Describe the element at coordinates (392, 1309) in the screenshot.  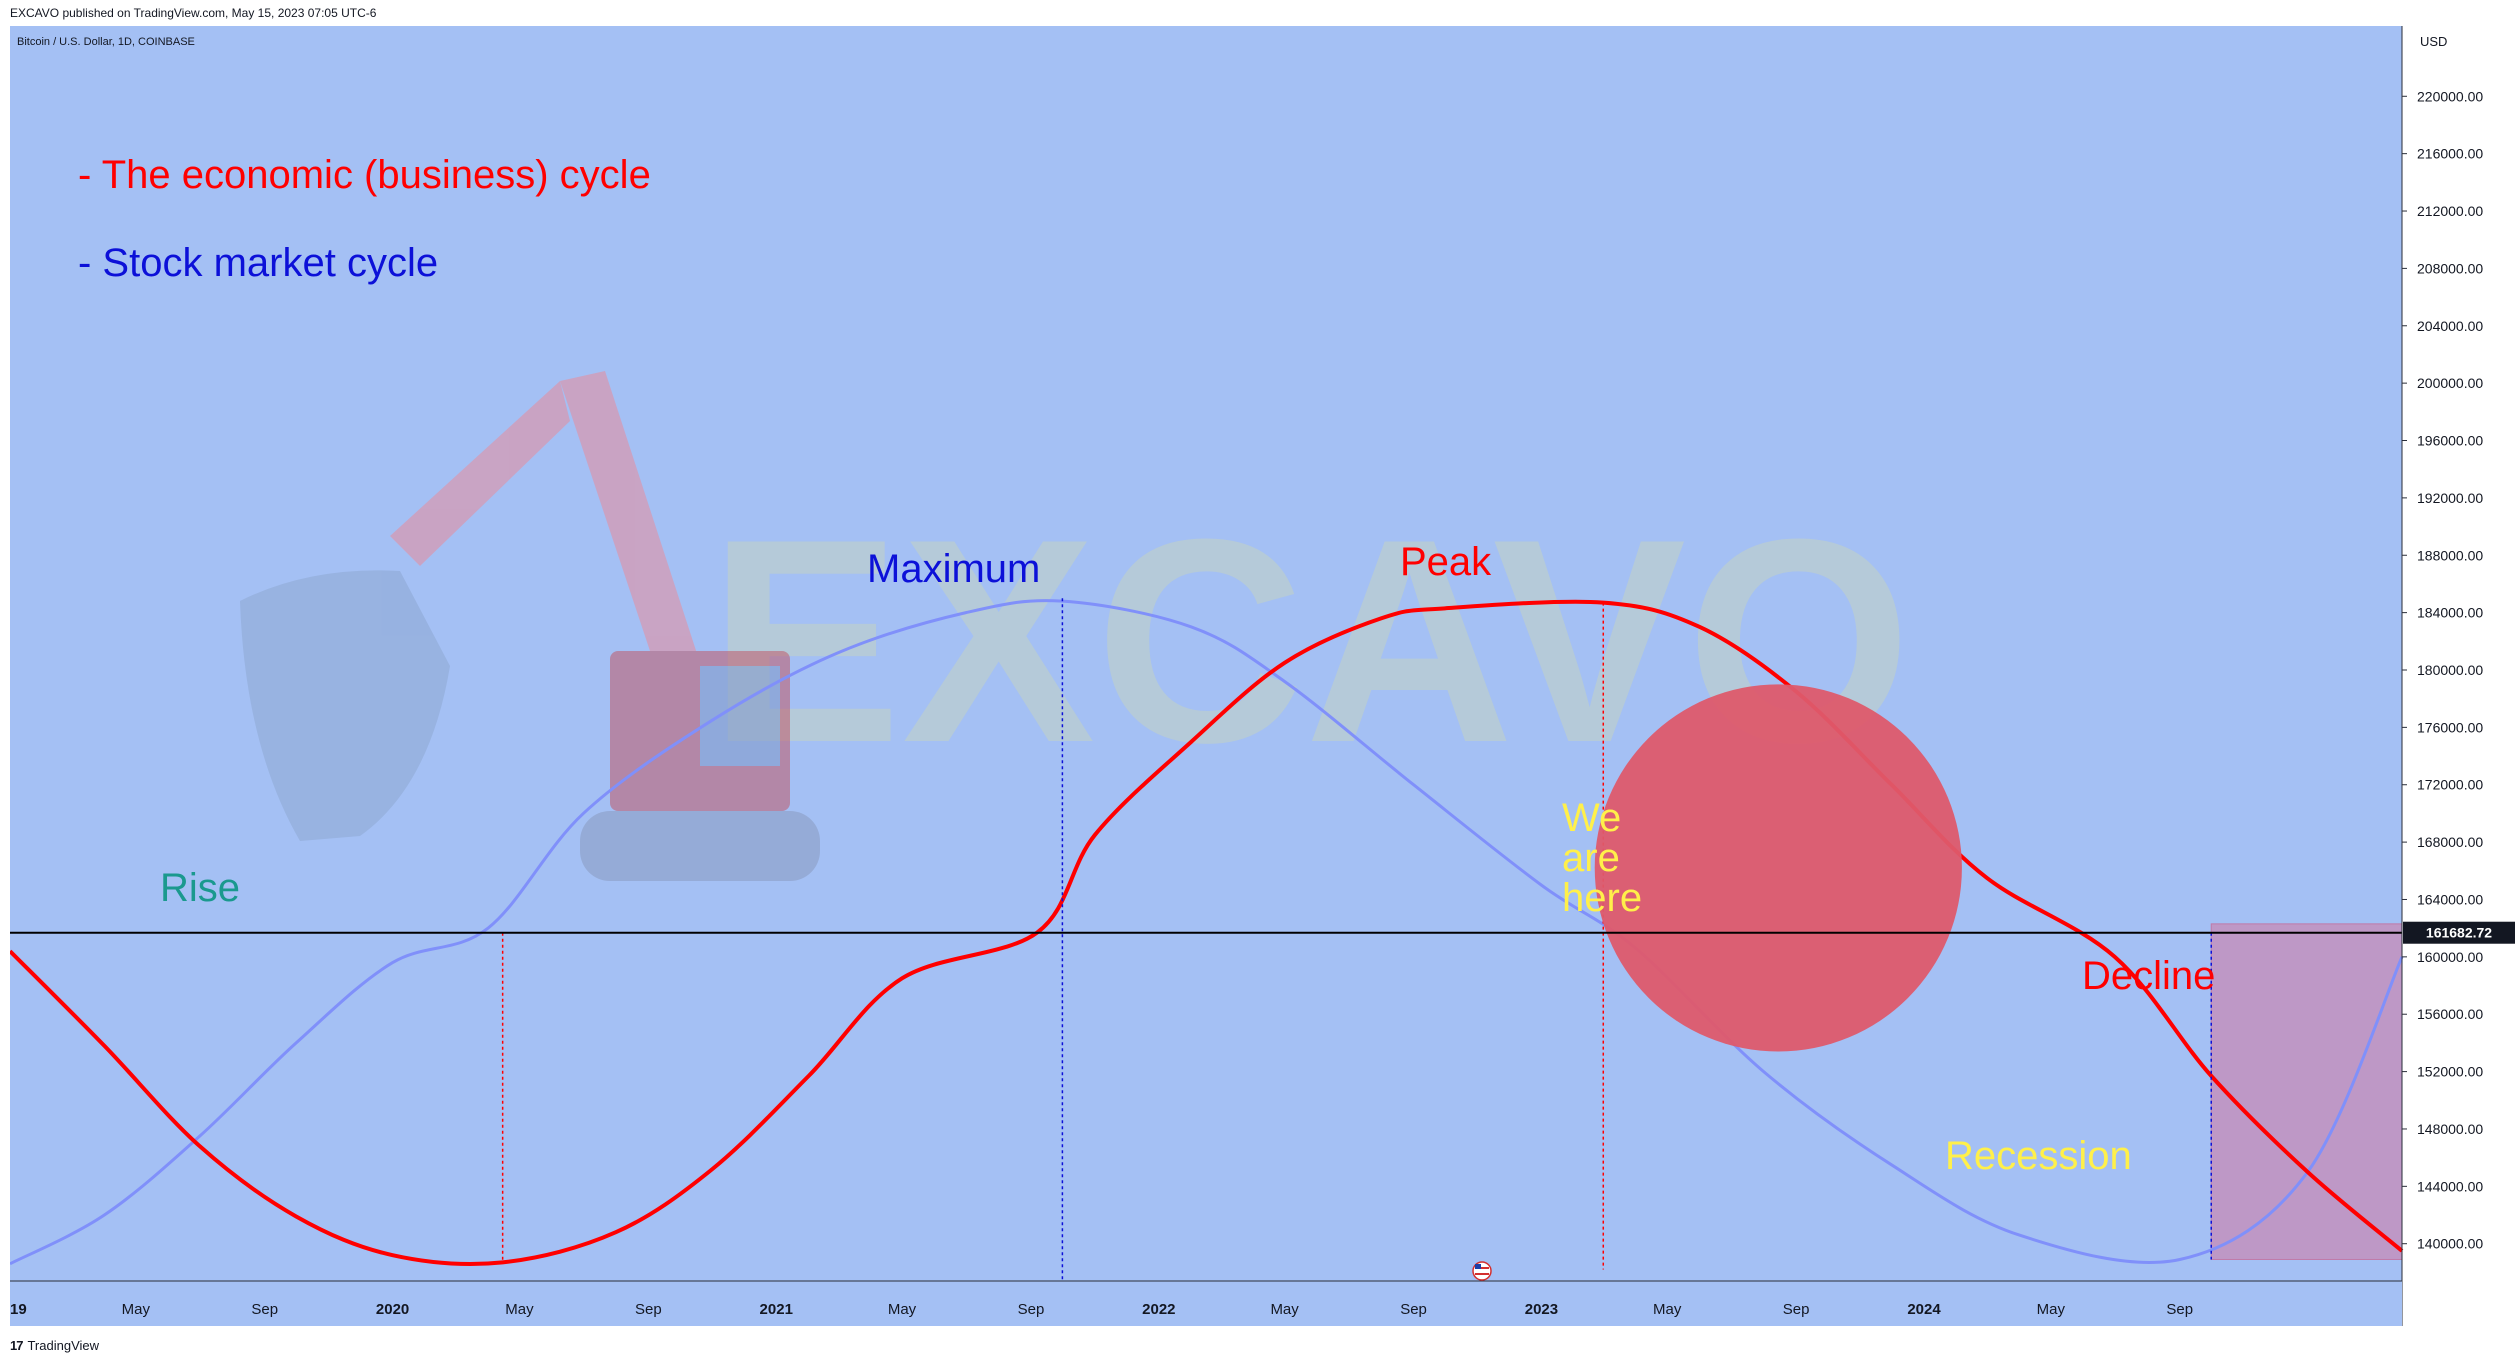
I see `x-tick-label: 2020` at that location.